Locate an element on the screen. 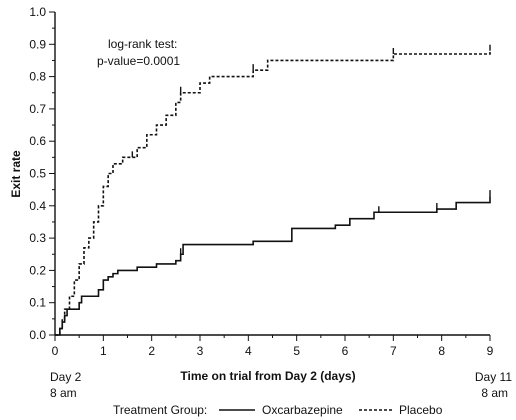  x-tick-label: 7 is located at coordinates (393, 351).